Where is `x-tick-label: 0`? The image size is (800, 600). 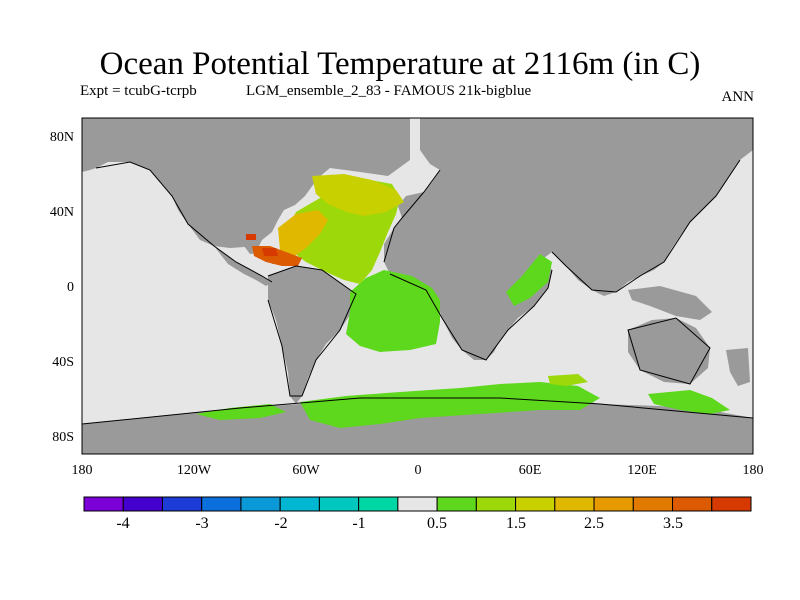
x-tick-label: 0 is located at coordinates (418, 470).